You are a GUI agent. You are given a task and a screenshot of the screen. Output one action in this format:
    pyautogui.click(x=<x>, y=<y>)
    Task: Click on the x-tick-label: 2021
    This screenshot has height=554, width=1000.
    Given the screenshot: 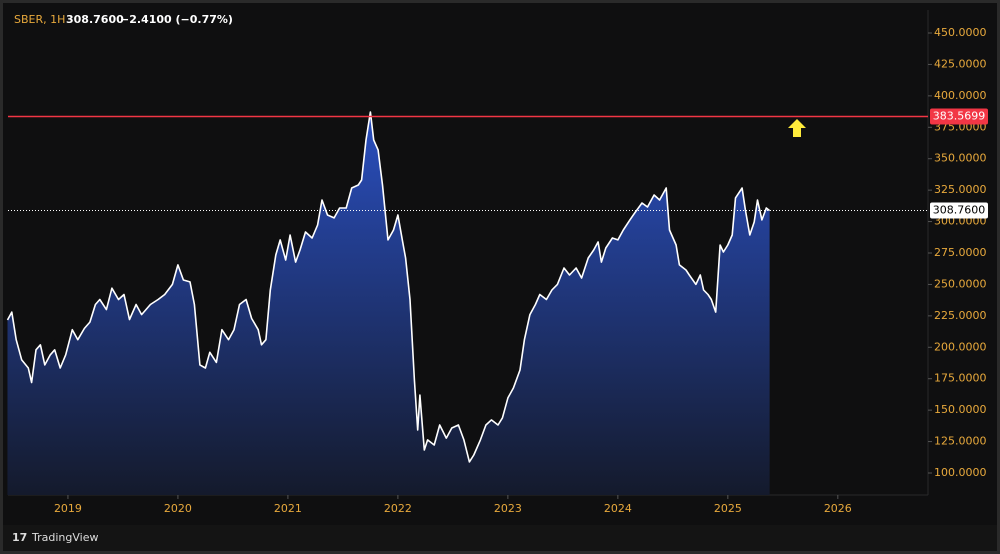 What is the action you would take?
    pyautogui.click(x=288, y=508)
    